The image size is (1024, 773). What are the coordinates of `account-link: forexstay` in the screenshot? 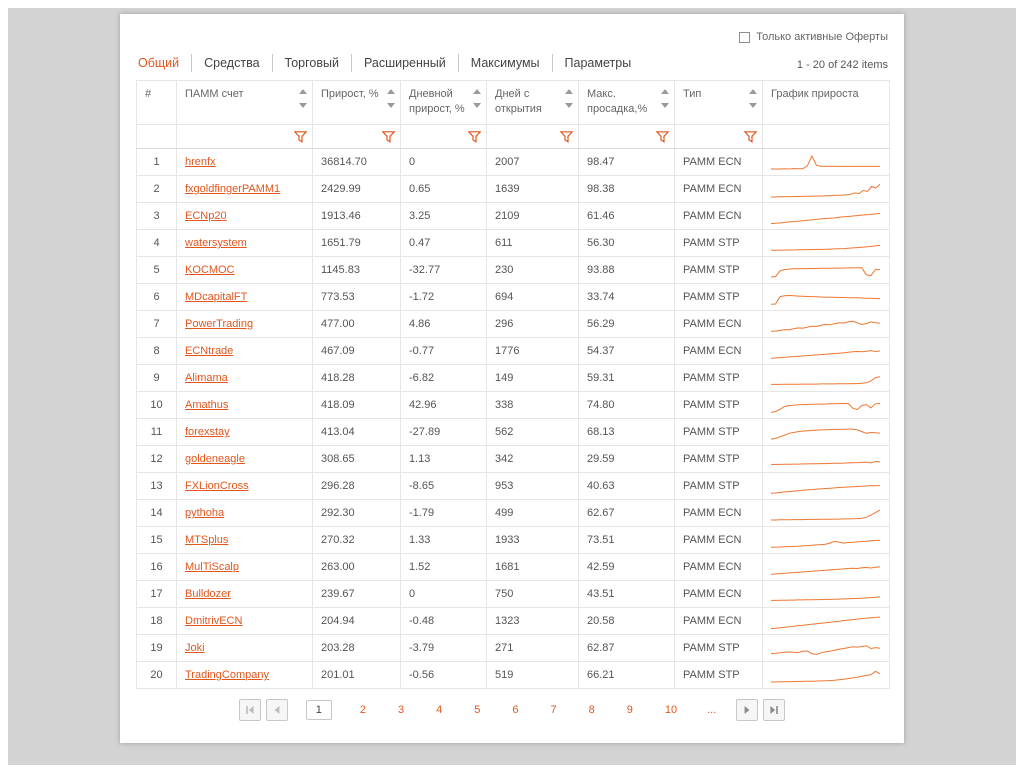 It's located at (207, 432).